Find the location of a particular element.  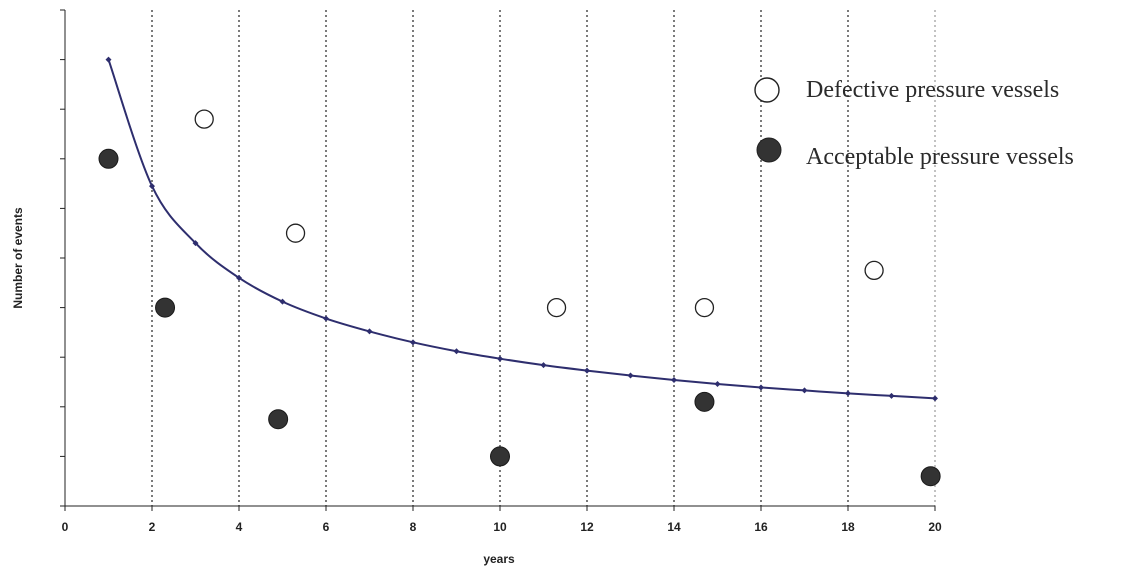

x-tick-label: 8 is located at coordinates (413, 527).